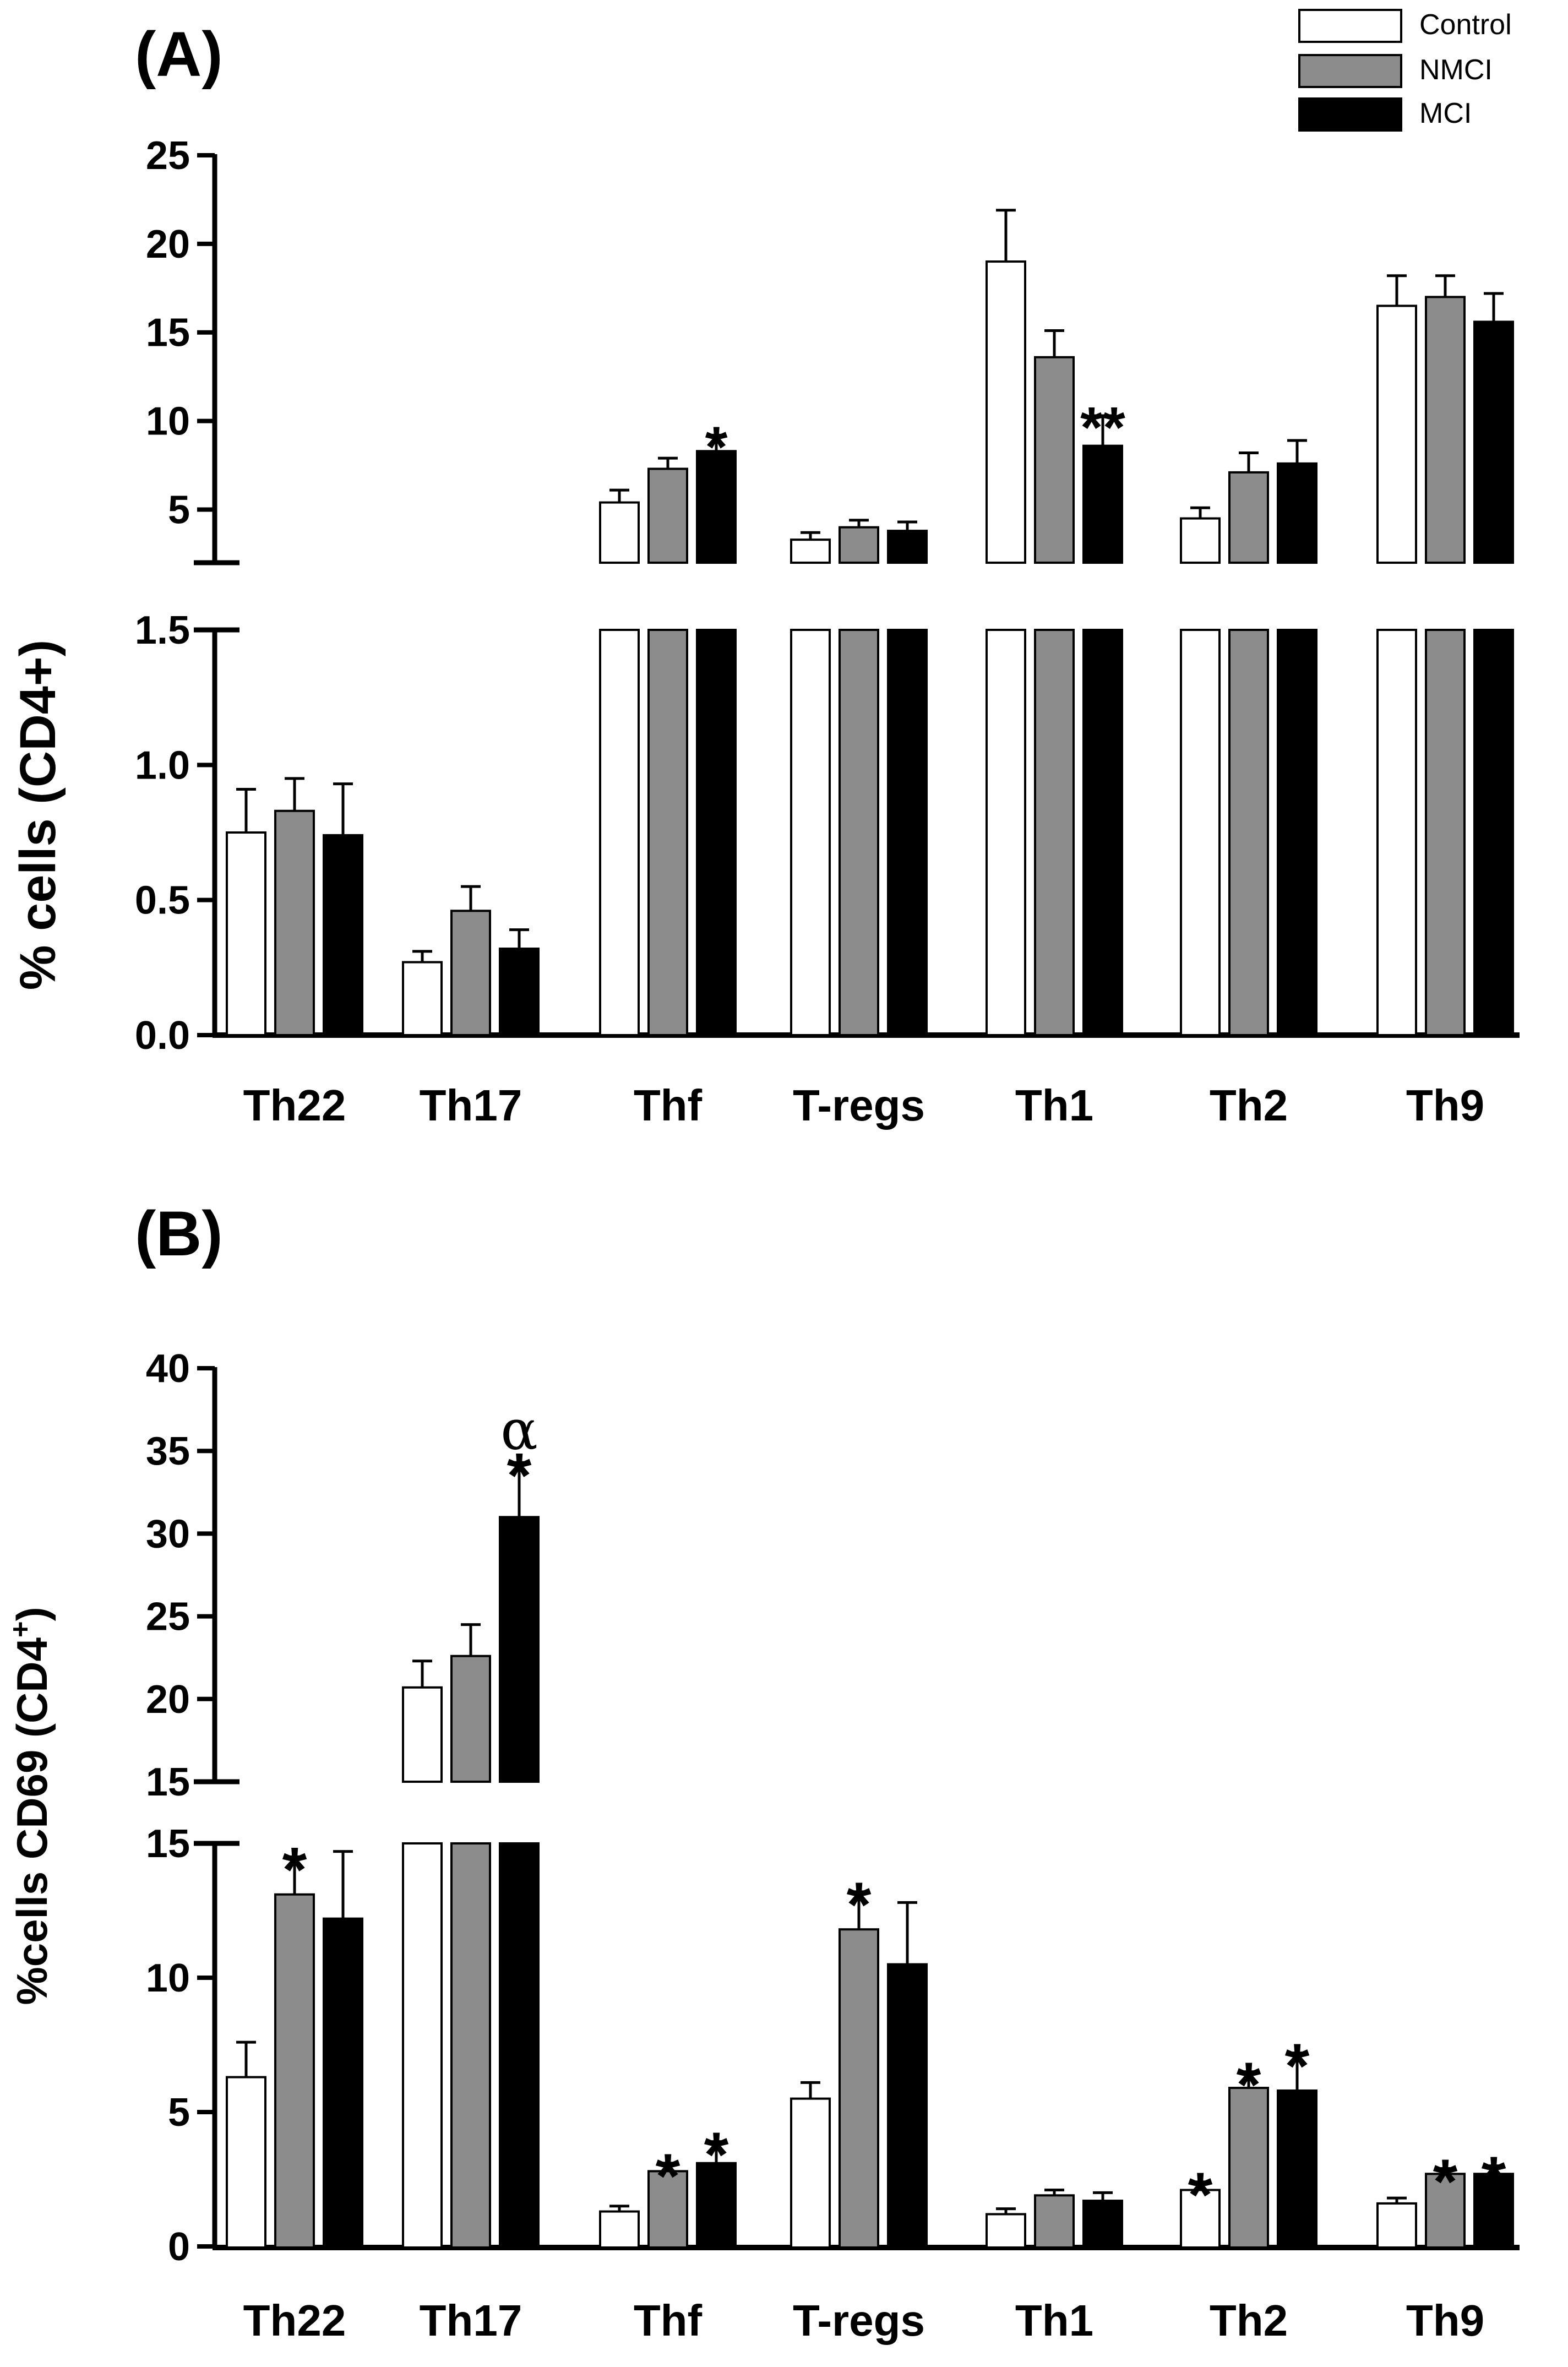 The width and height of the screenshot is (1568, 2367). What do you see at coordinates (1494, 832) in the screenshot?
I see `bar-th9-mci-lower` at bounding box center [1494, 832].